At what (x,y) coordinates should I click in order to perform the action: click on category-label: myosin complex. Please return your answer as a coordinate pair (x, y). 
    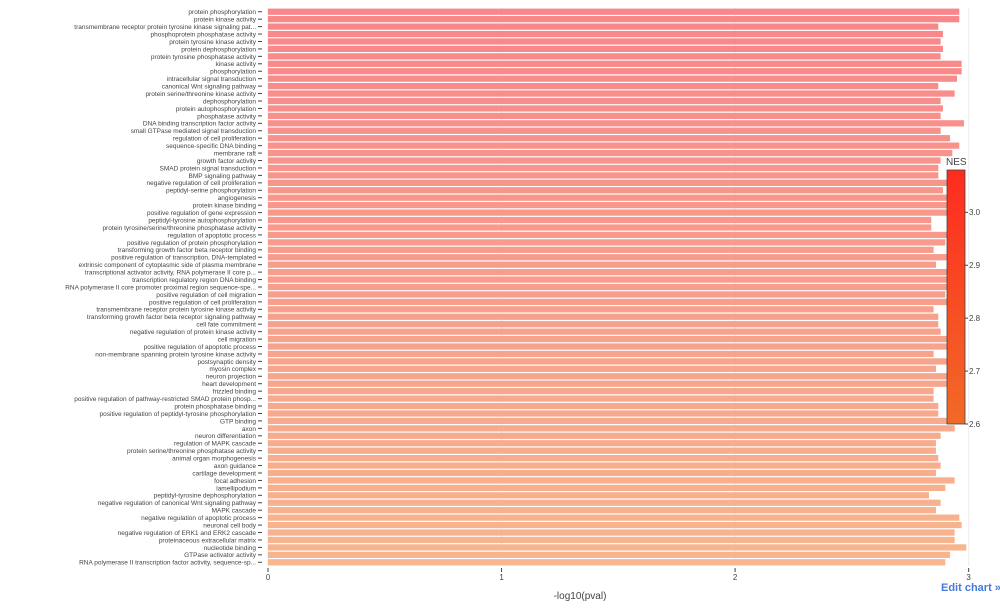
    Looking at the image, I should click on (232, 369).